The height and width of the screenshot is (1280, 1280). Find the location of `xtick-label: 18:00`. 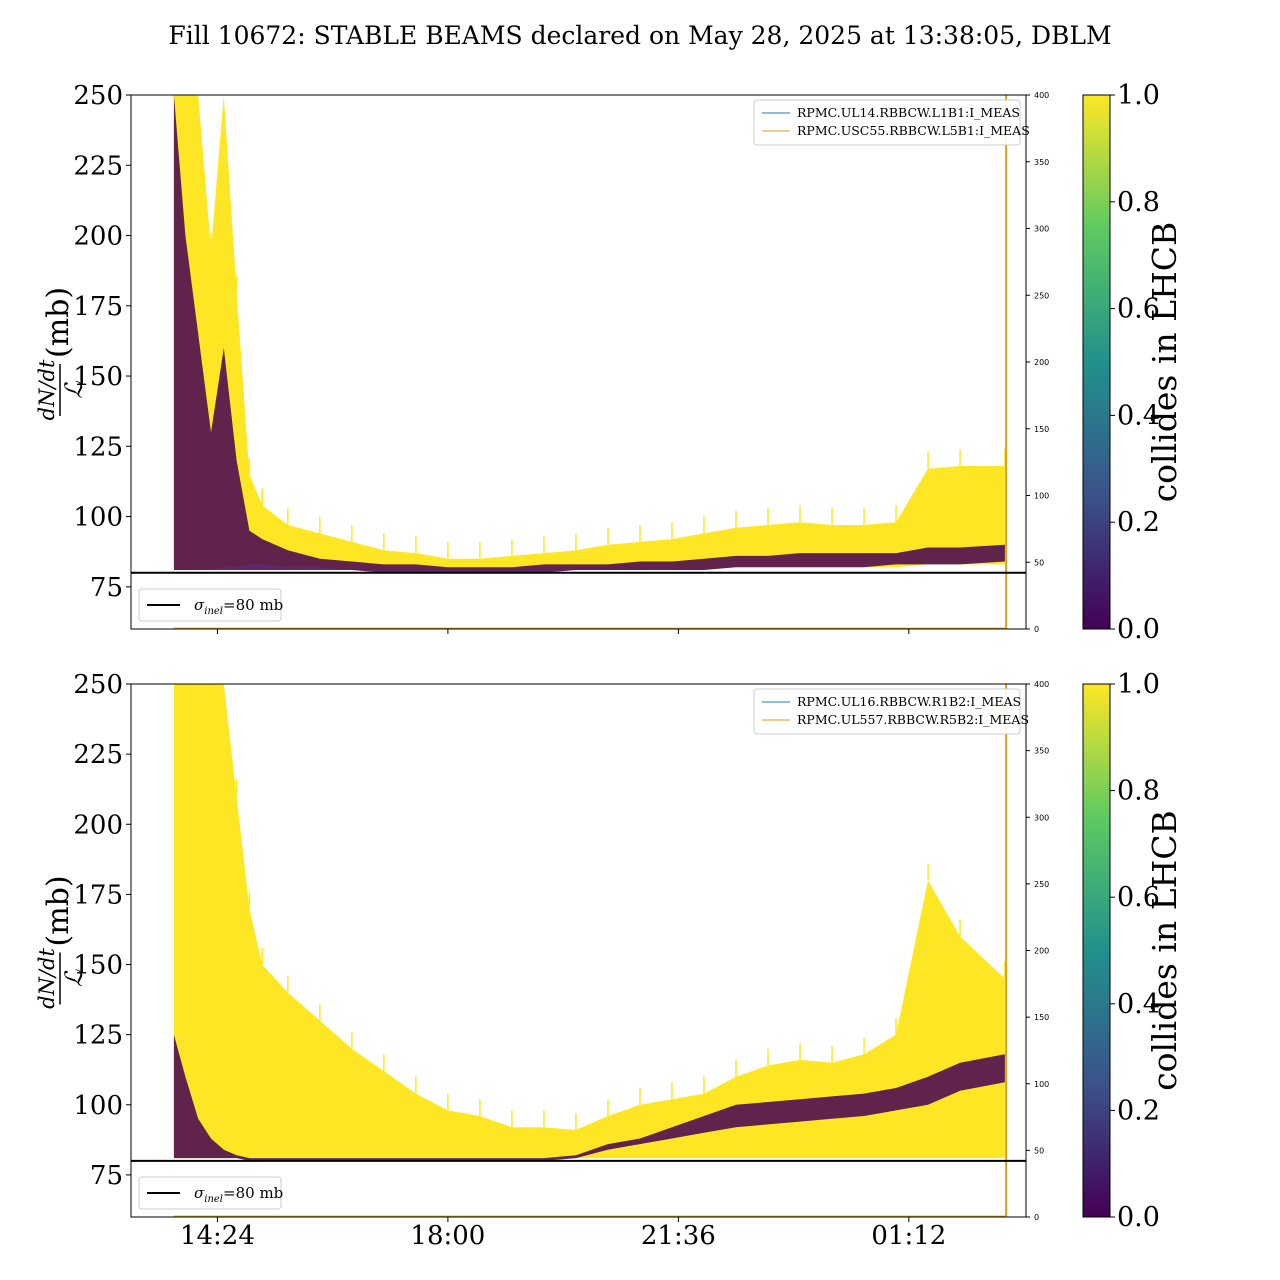

xtick-label: 18:00 is located at coordinates (447, 1236).